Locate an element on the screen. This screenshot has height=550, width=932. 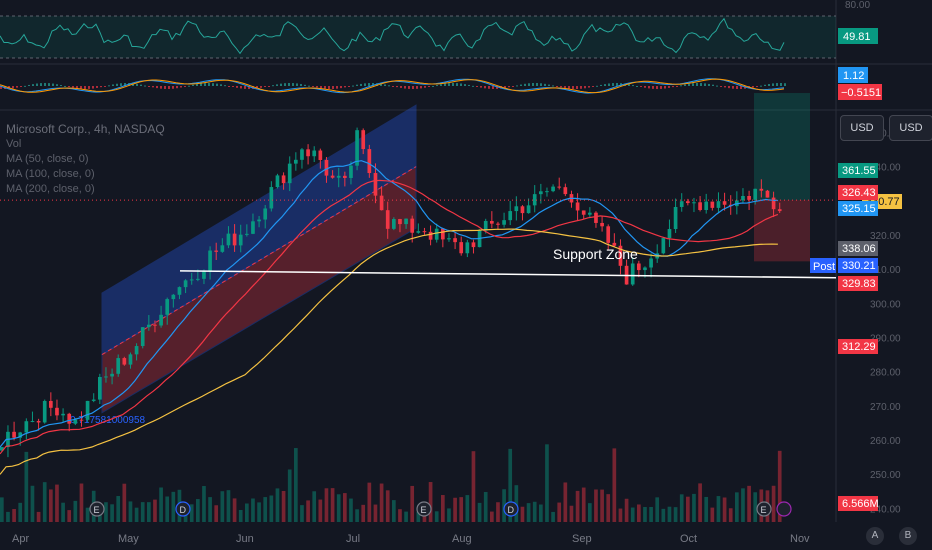
currency-button-1: USD is located at coordinates (862, 128).